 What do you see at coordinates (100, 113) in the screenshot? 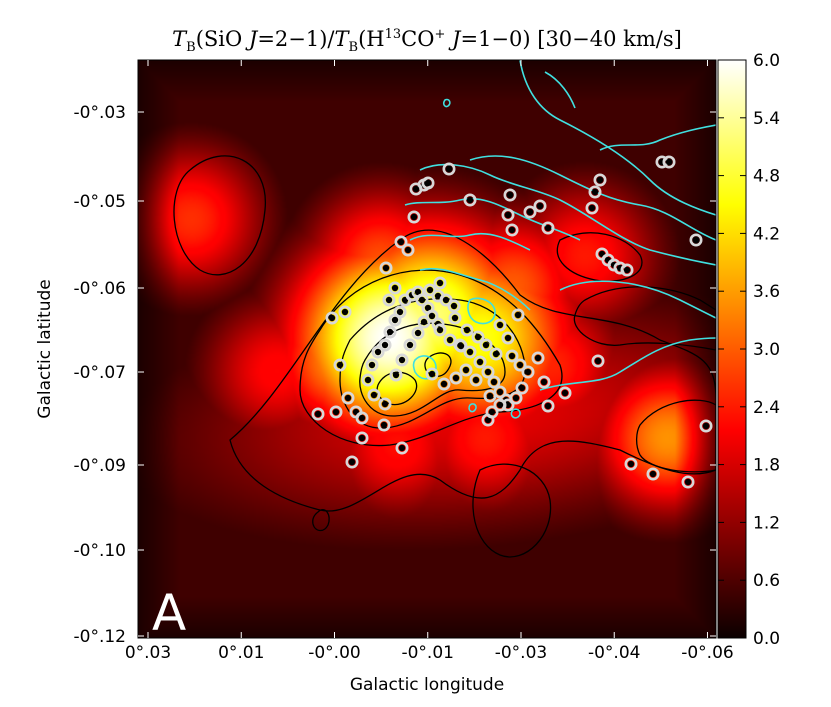
I see `y-tick-label: -0°.03` at bounding box center [100, 113].